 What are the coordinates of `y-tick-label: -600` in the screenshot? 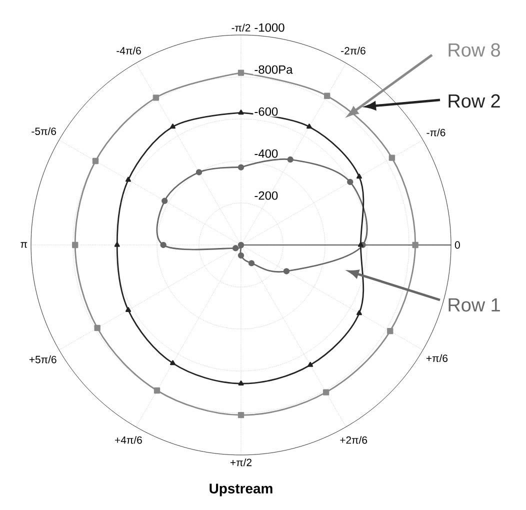 It's located at (266, 111).